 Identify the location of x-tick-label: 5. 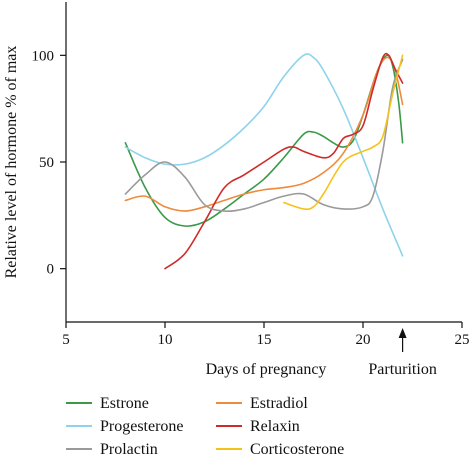
(66, 340).